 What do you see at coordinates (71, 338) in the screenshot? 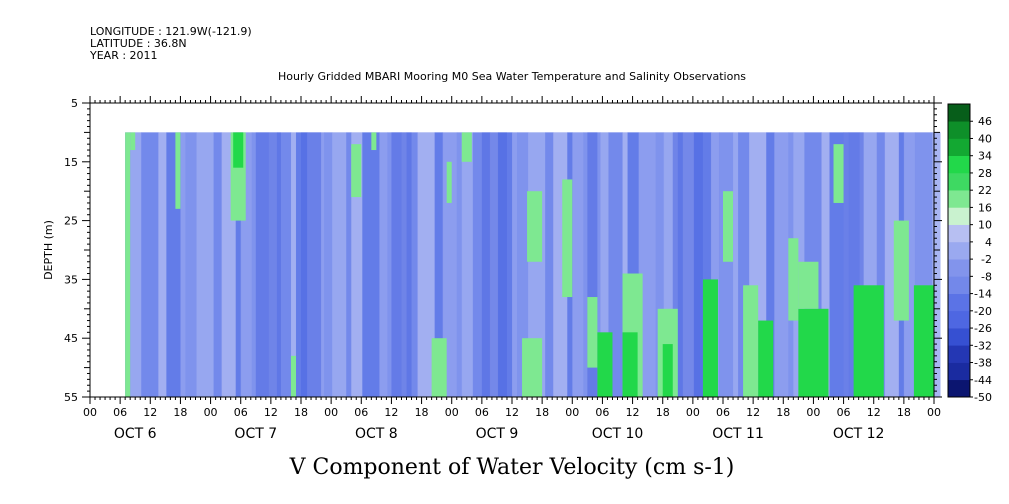
I see `y-tick-label: 45` at bounding box center [71, 338].